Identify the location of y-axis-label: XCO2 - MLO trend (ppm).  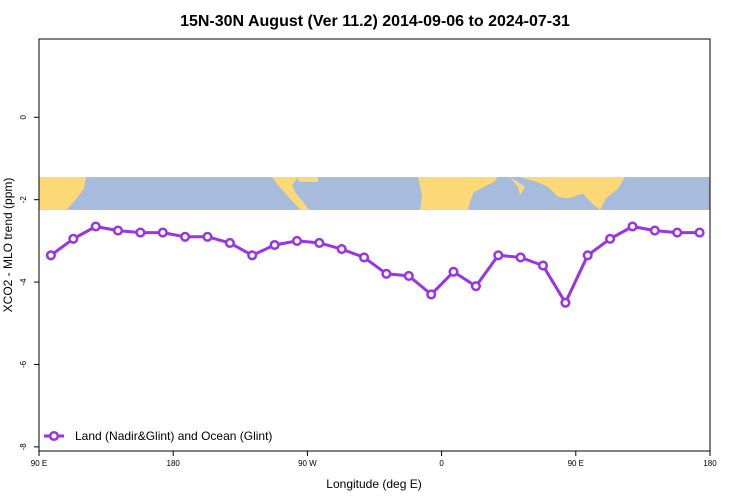
(8, 245).